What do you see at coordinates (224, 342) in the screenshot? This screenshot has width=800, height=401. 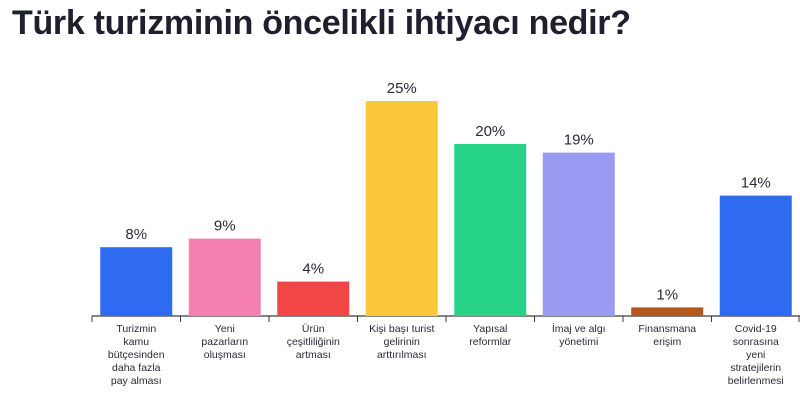 I see `category-label-2: Yeni pazarların oluşması` at bounding box center [224, 342].